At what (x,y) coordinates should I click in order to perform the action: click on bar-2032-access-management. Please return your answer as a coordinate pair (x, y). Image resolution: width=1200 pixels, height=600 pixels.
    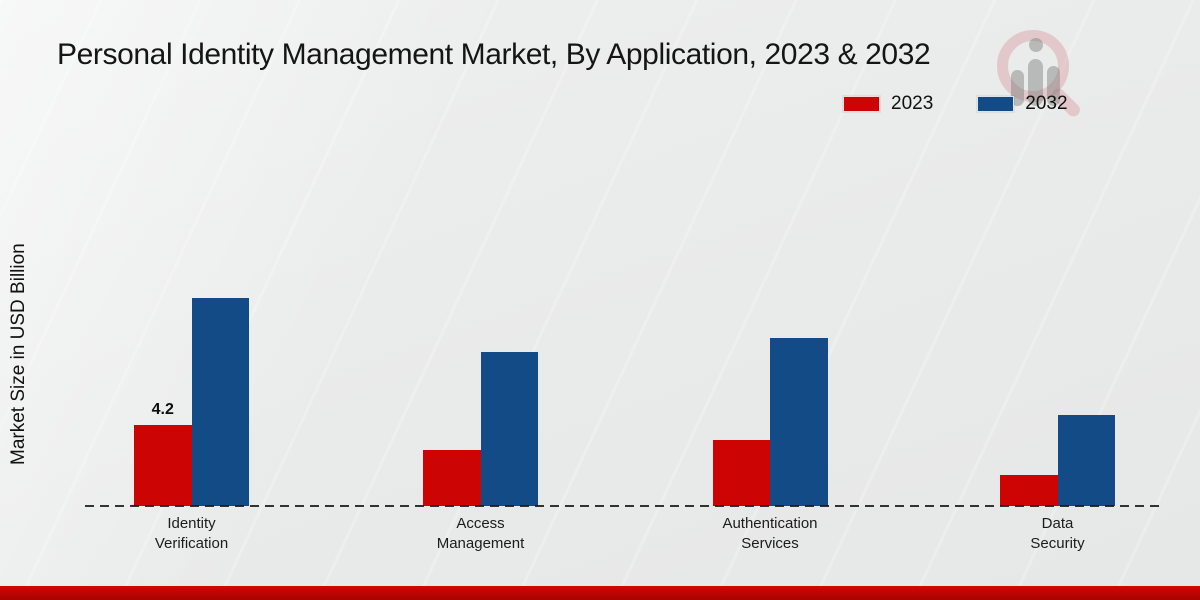
    Looking at the image, I should click on (509, 429).